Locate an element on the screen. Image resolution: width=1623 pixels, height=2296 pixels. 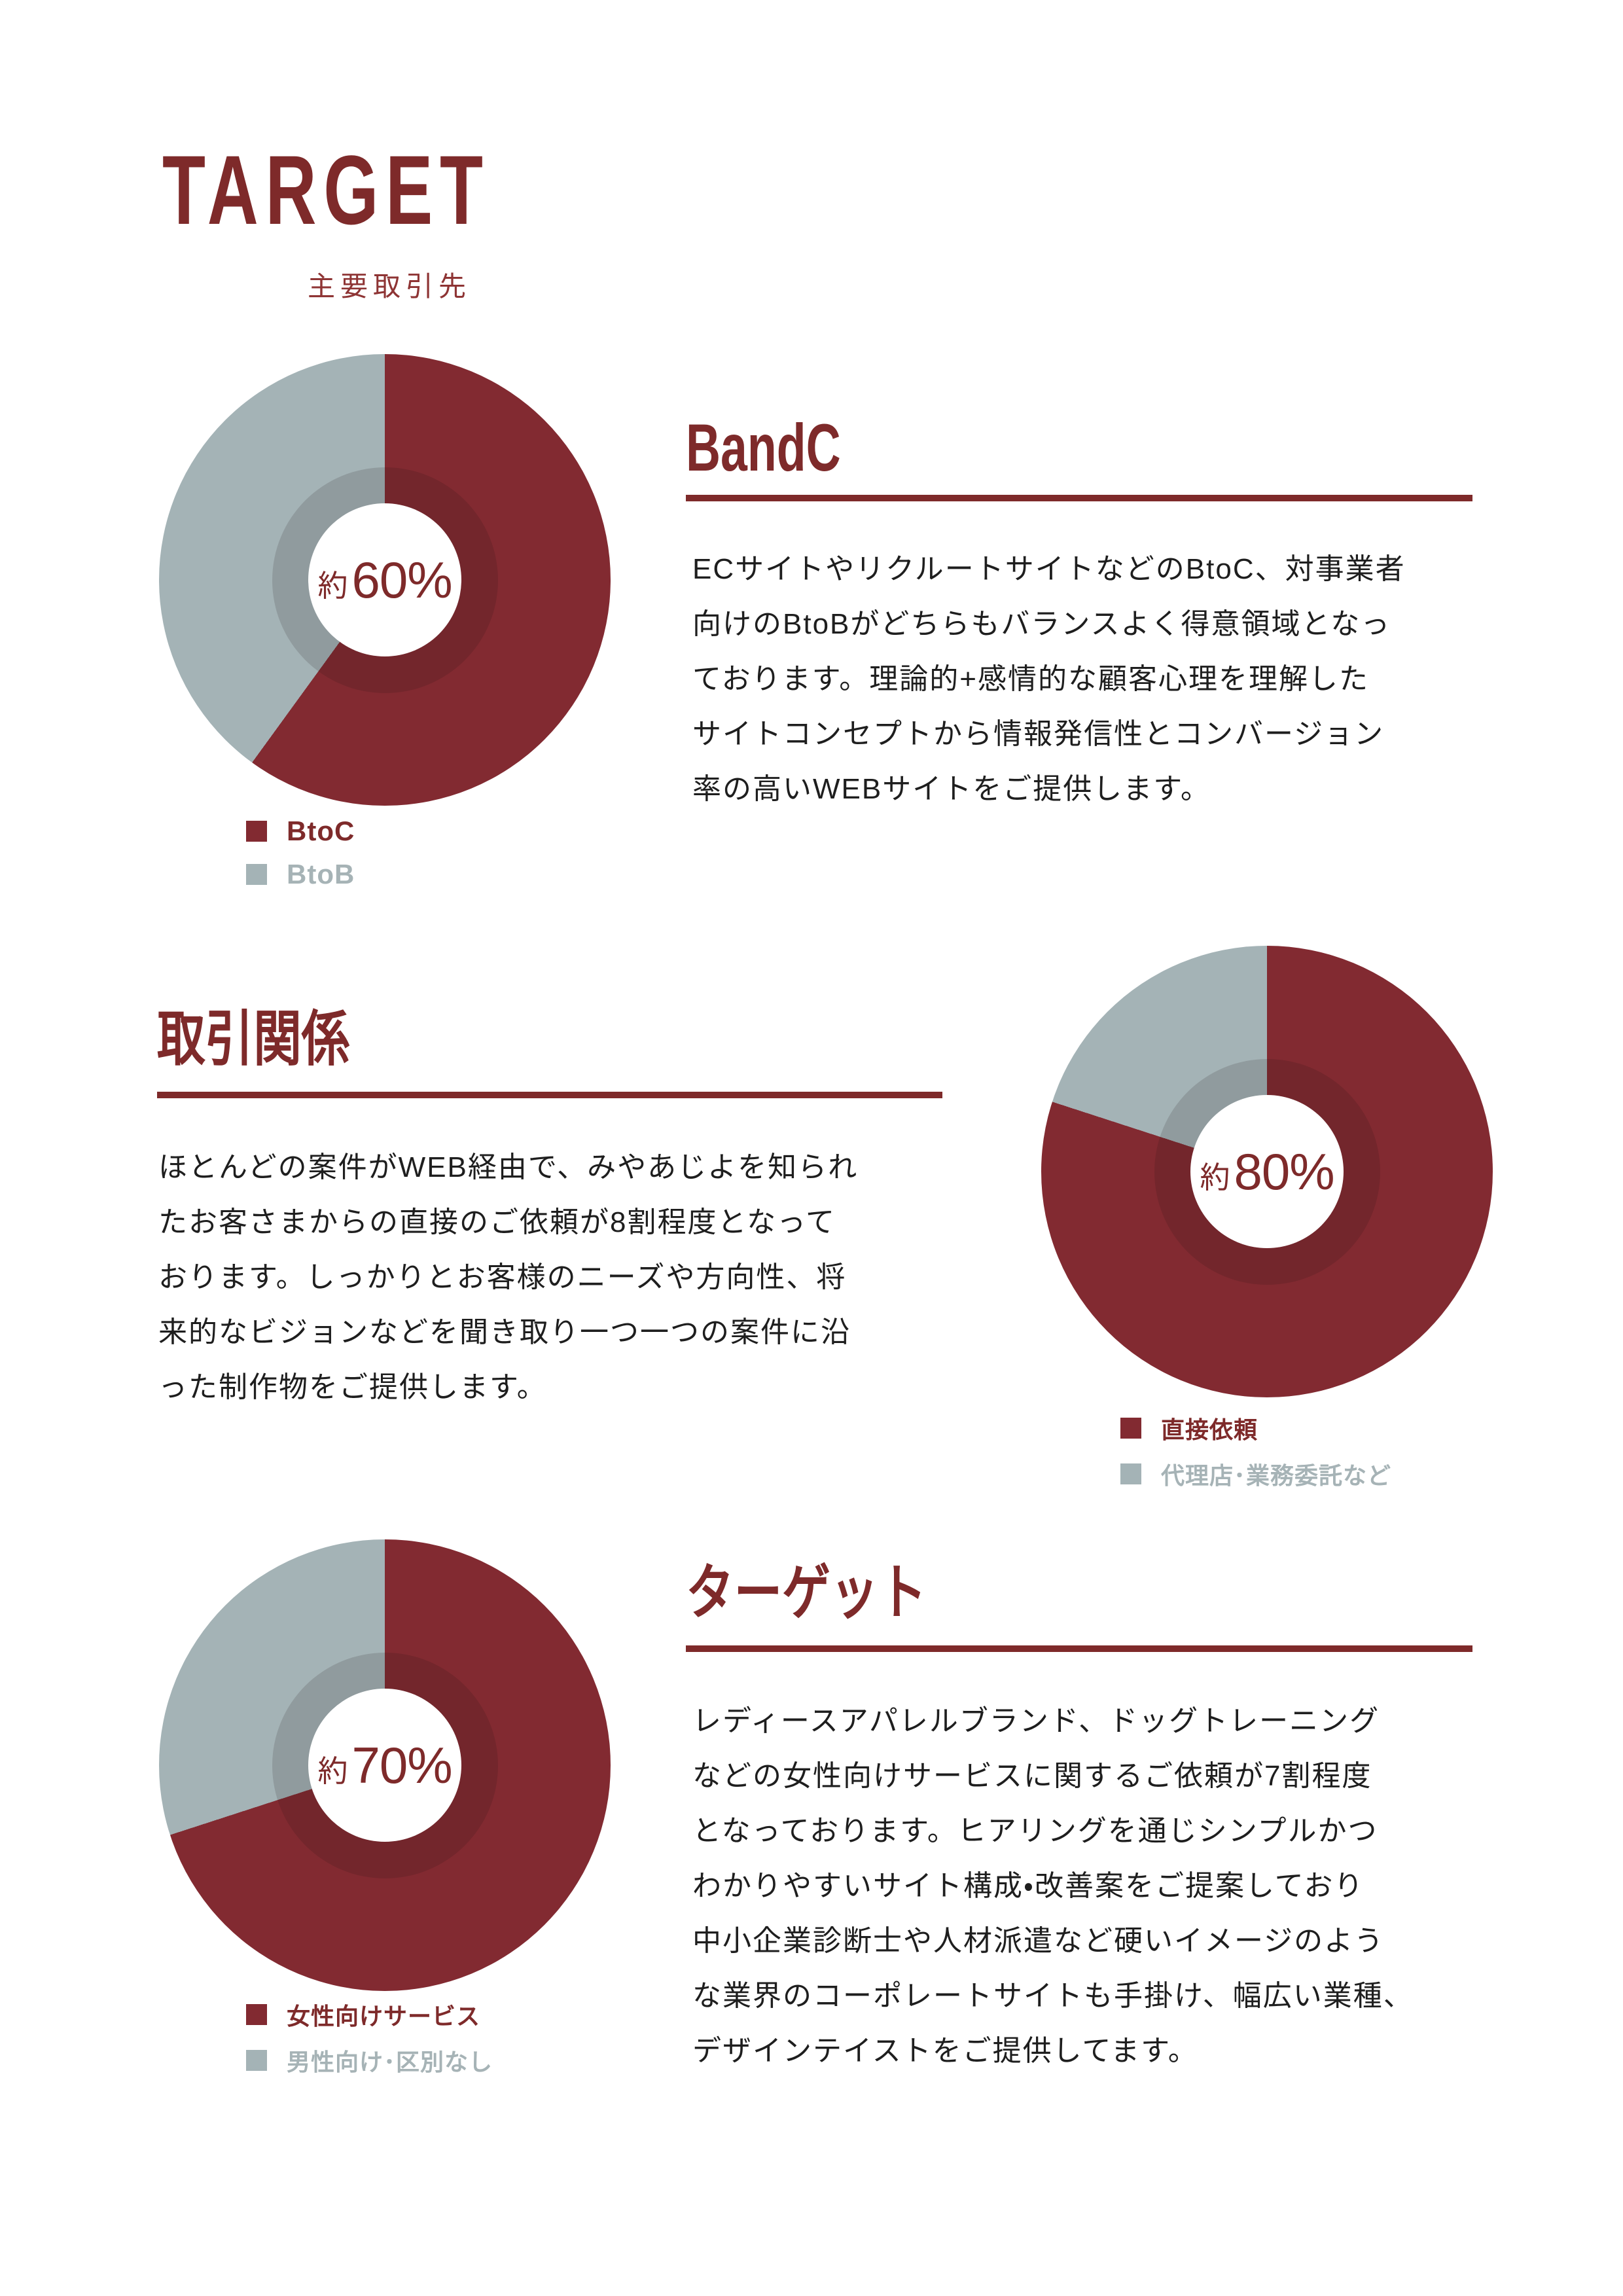
legend-item: 直接依頼 is located at coordinates (1255, 1428).